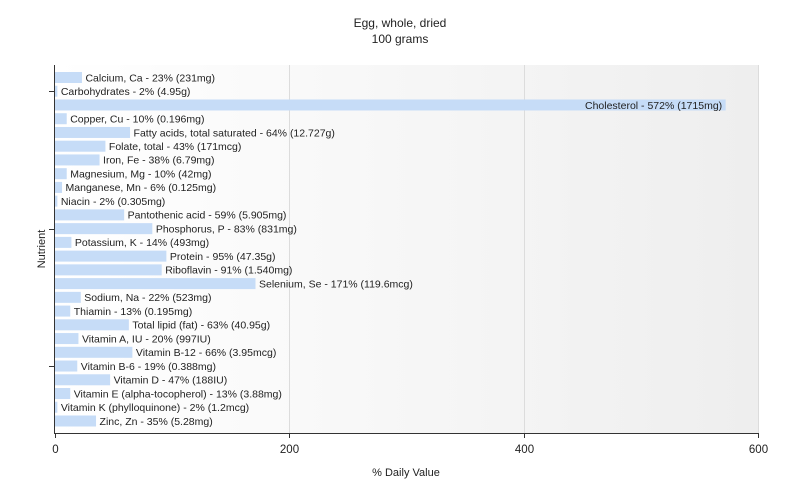  What do you see at coordinates (55, 450) in the screenshot?
I see `x-tick-label: 0` at bounding box center [55, 450].